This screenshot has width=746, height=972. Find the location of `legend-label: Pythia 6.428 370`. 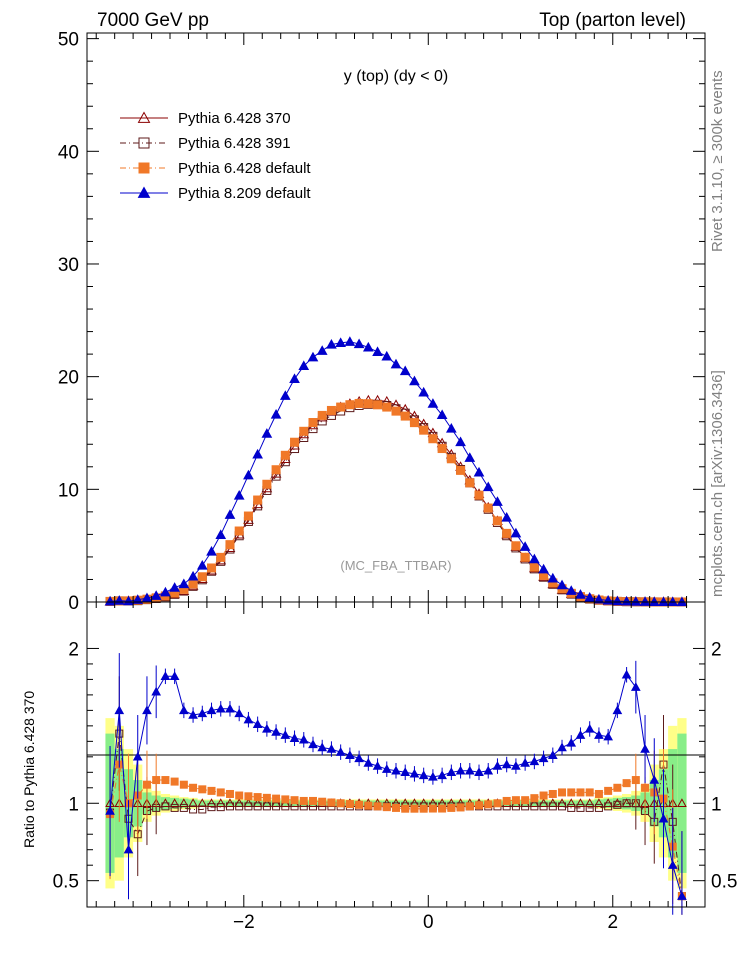

legend-label: Pythia 6.428 370 is located at coordinates (234, 118).